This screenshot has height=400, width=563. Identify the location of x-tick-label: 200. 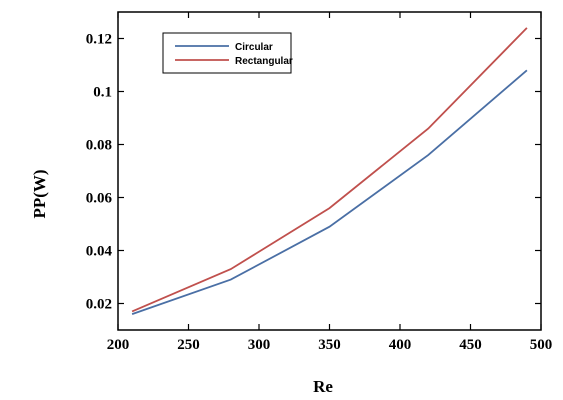
(118, 345).